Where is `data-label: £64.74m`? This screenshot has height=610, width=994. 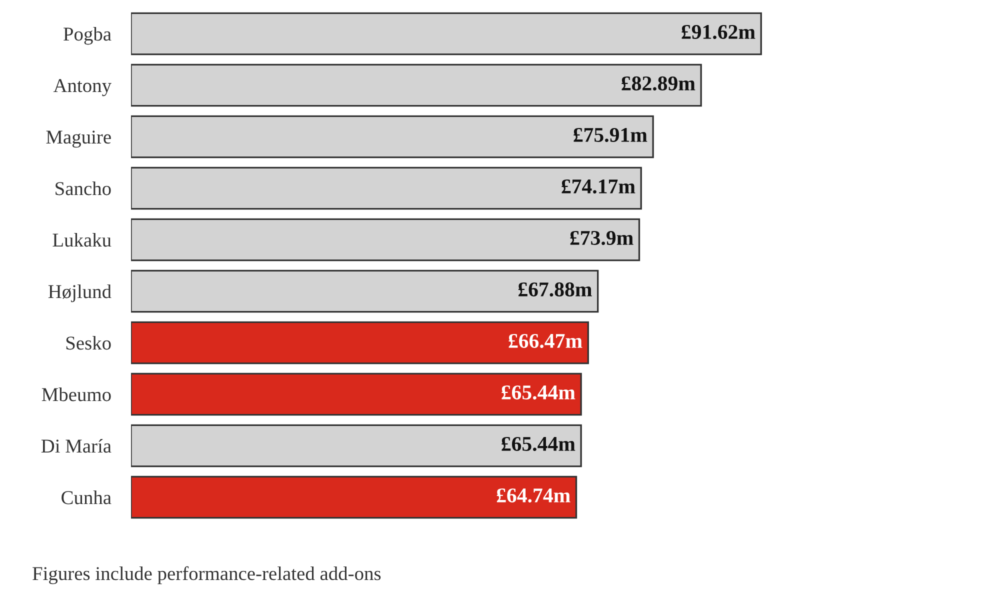 data-label: £64.74m is located at coordinates (533, 495).